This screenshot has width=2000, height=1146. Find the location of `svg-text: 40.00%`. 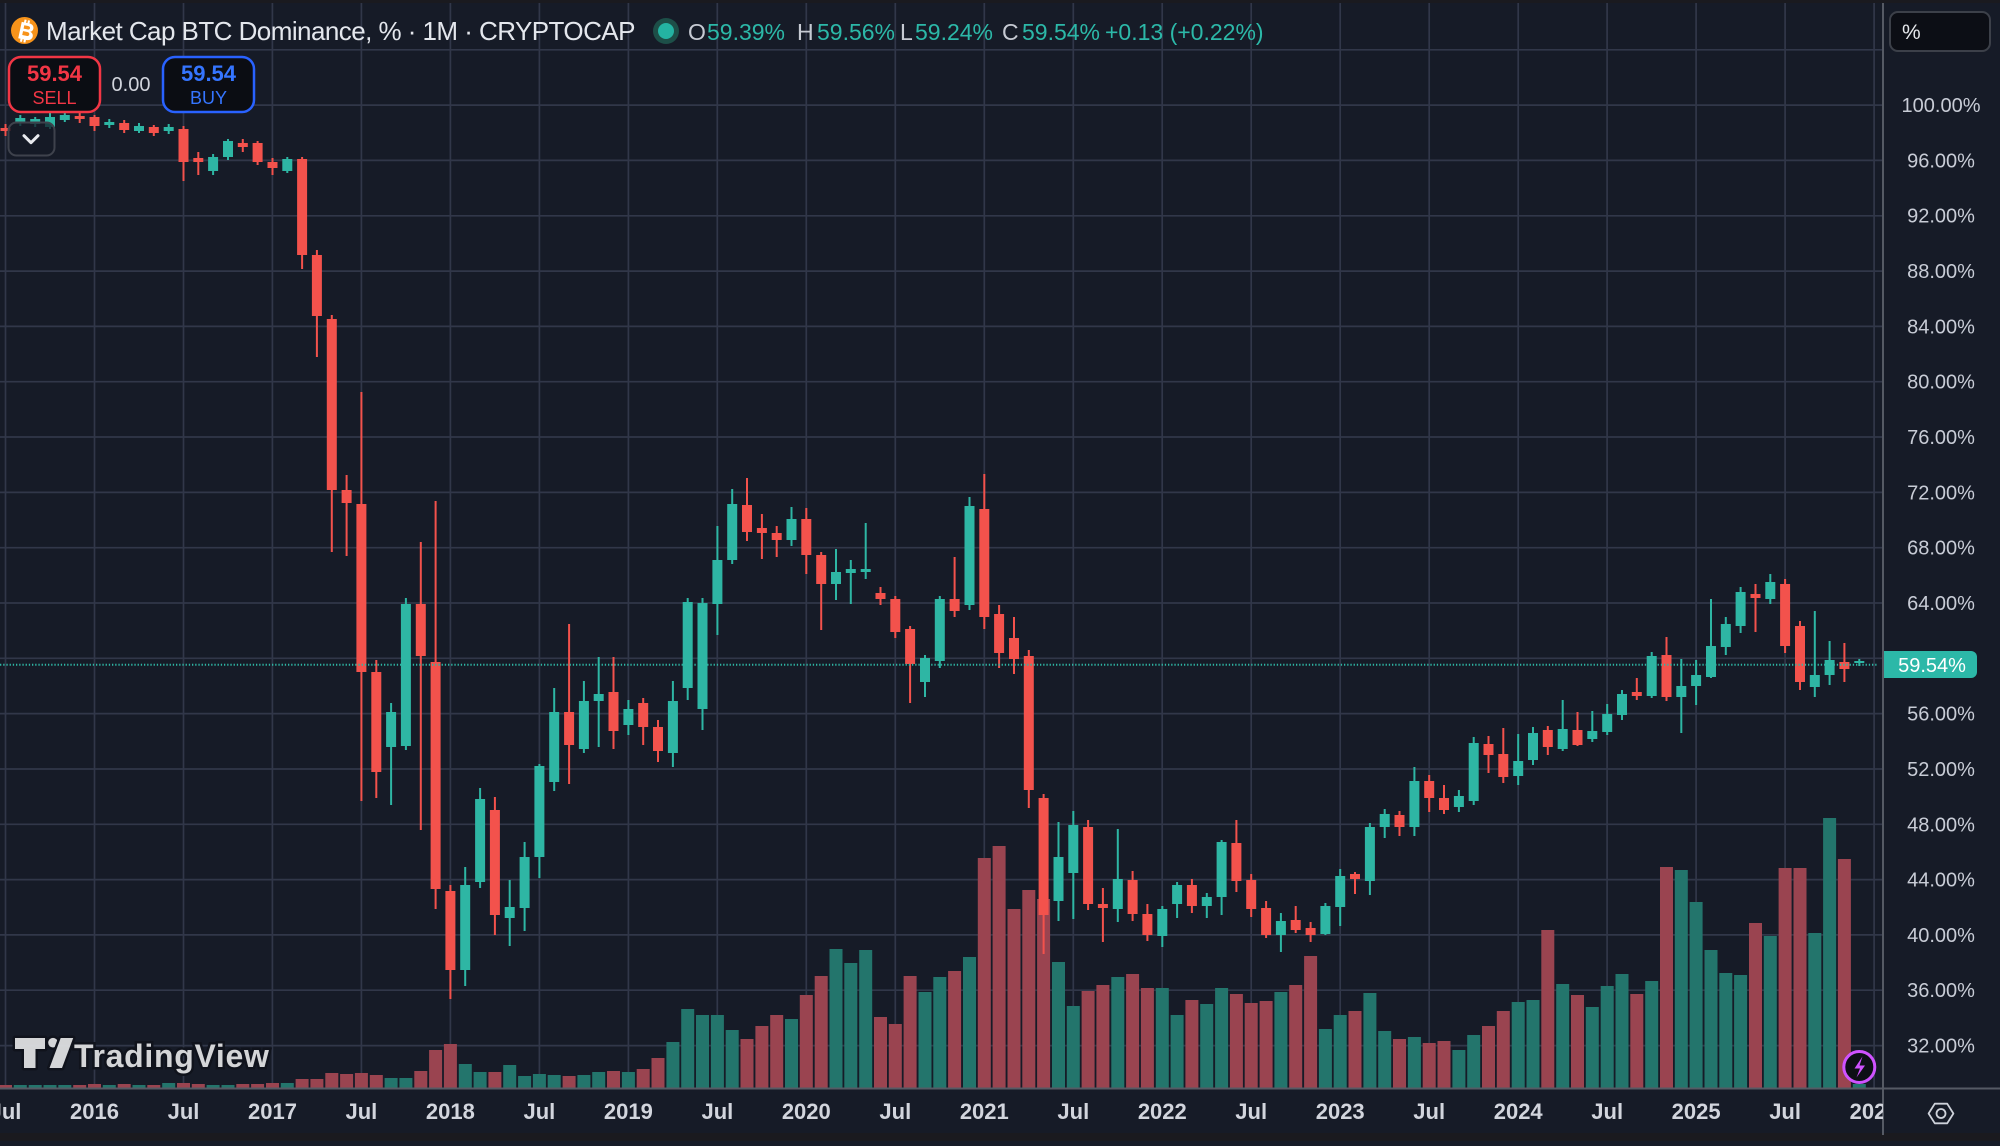

svg-text: 40.00% is located at coordinates (1941, 936).